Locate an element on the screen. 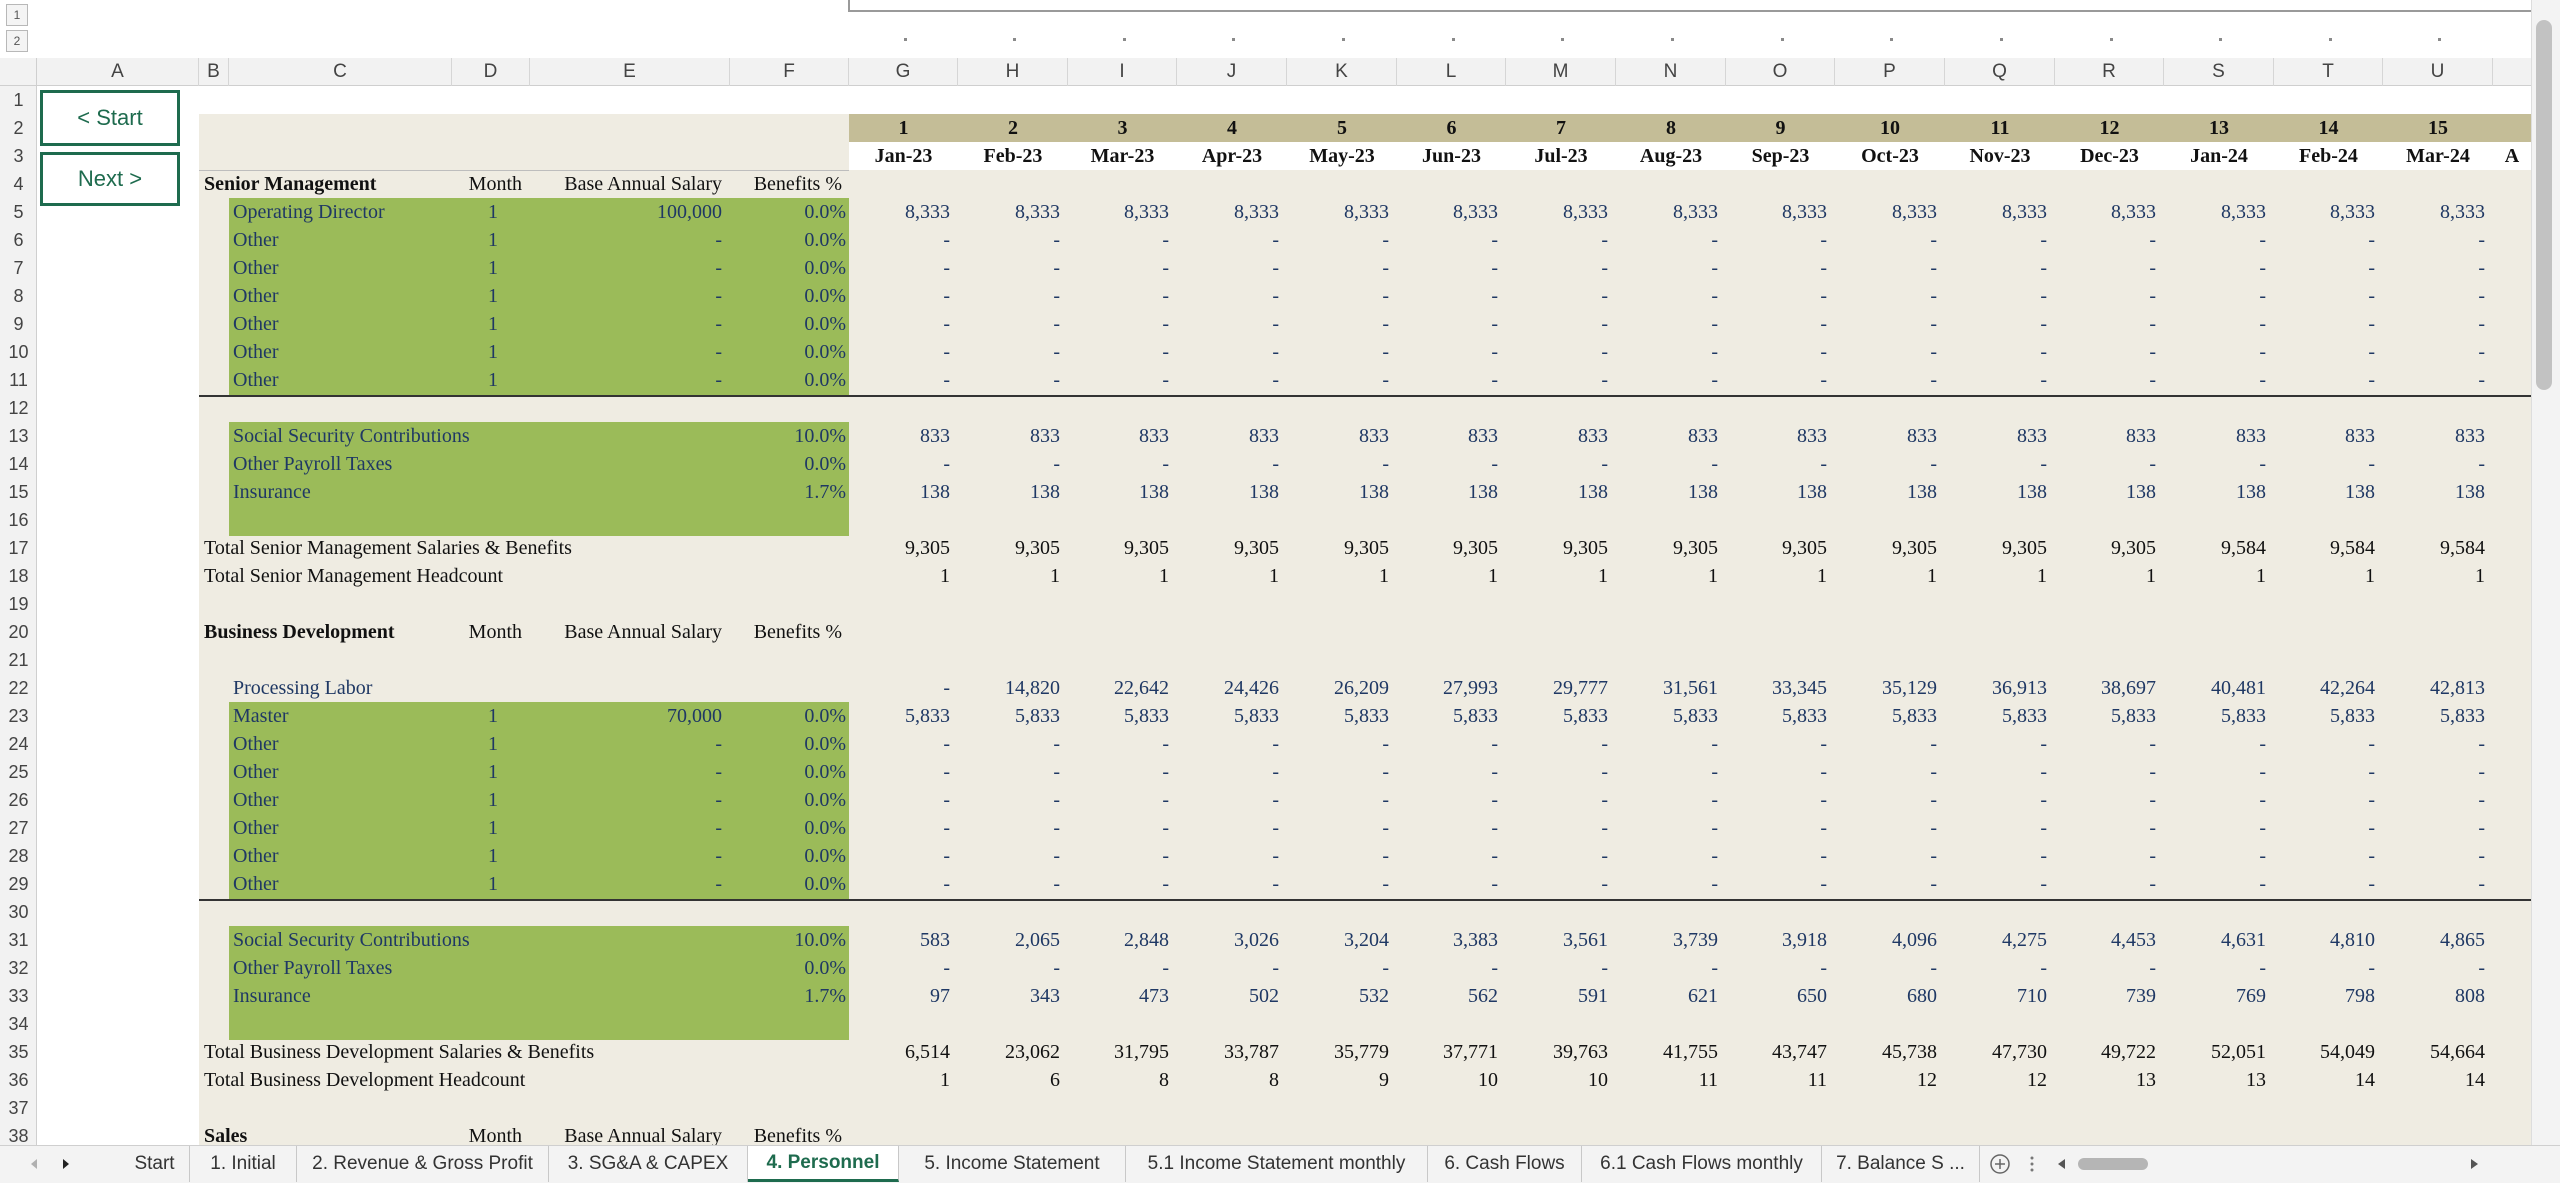  tax-value: 97 is located at coordinates (940, 996).